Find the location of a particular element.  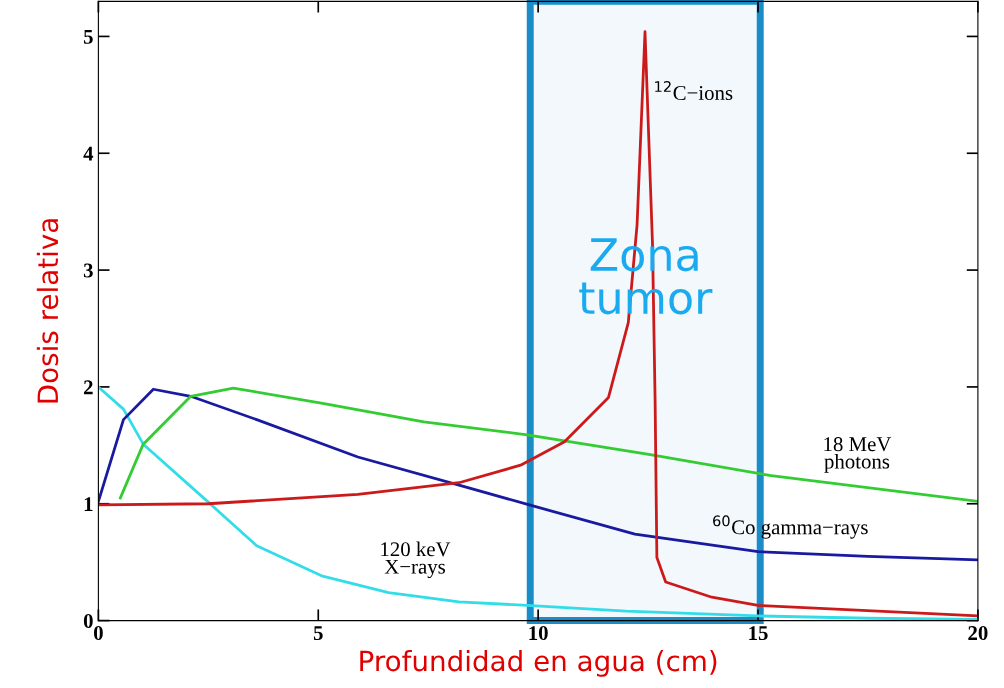

line-series is located at coordinates (548, 444).